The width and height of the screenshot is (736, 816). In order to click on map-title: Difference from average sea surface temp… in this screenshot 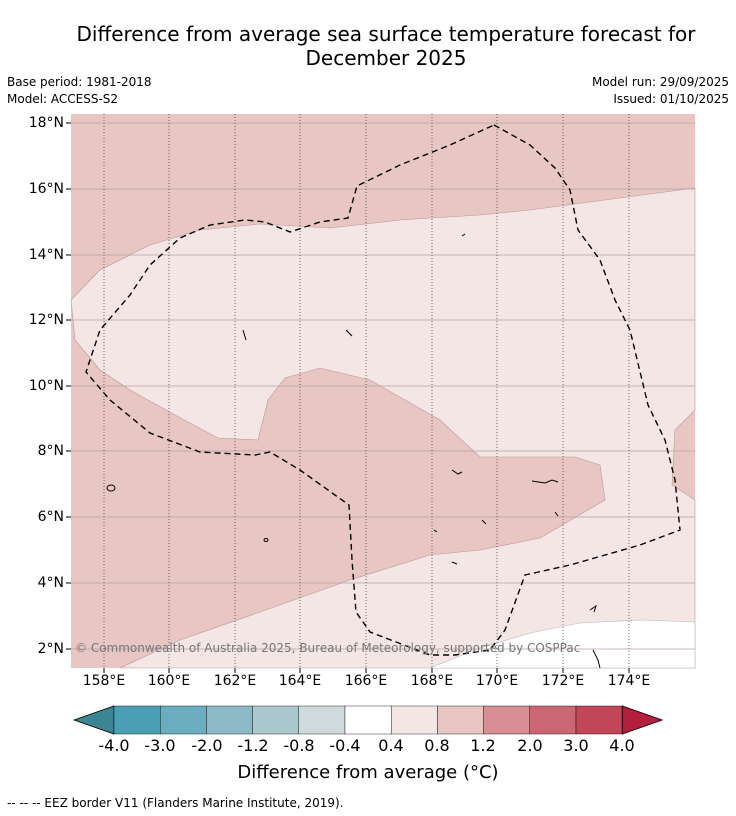, I will do `click(386, 46)`.